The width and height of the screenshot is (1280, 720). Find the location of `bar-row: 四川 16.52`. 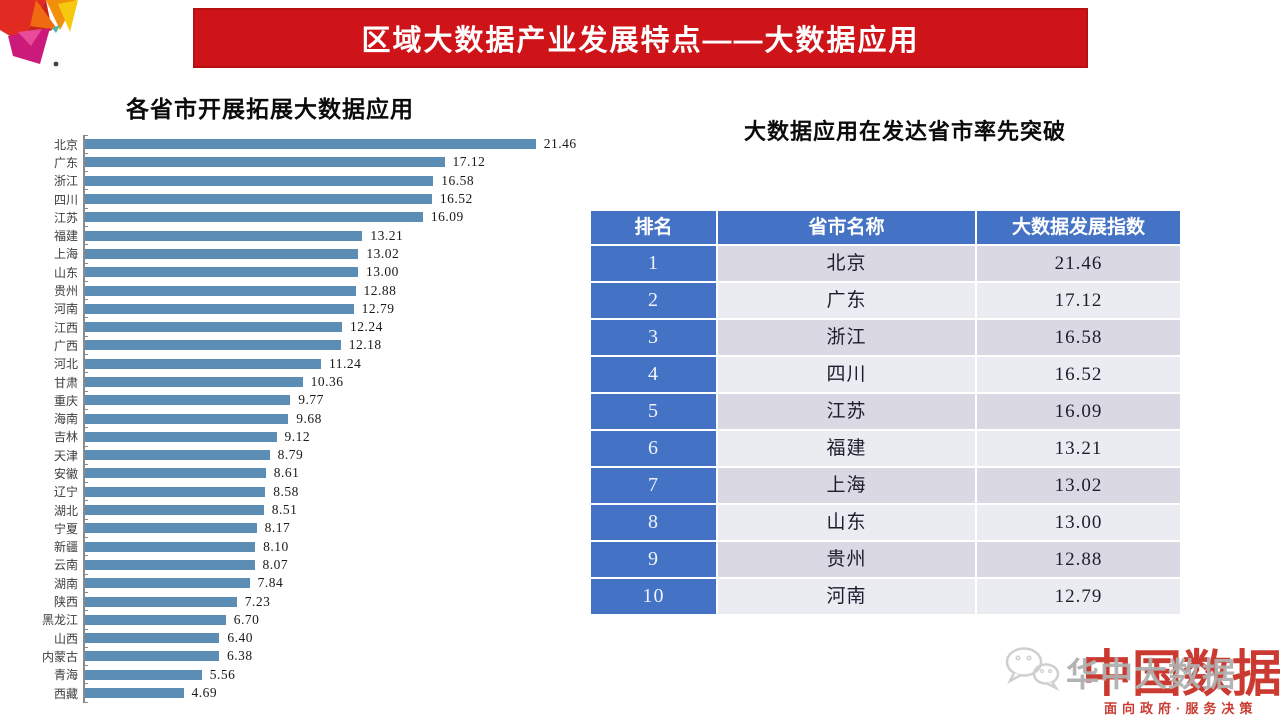

bar-row: 四川 16.52 is located at coordinates (310, 199).